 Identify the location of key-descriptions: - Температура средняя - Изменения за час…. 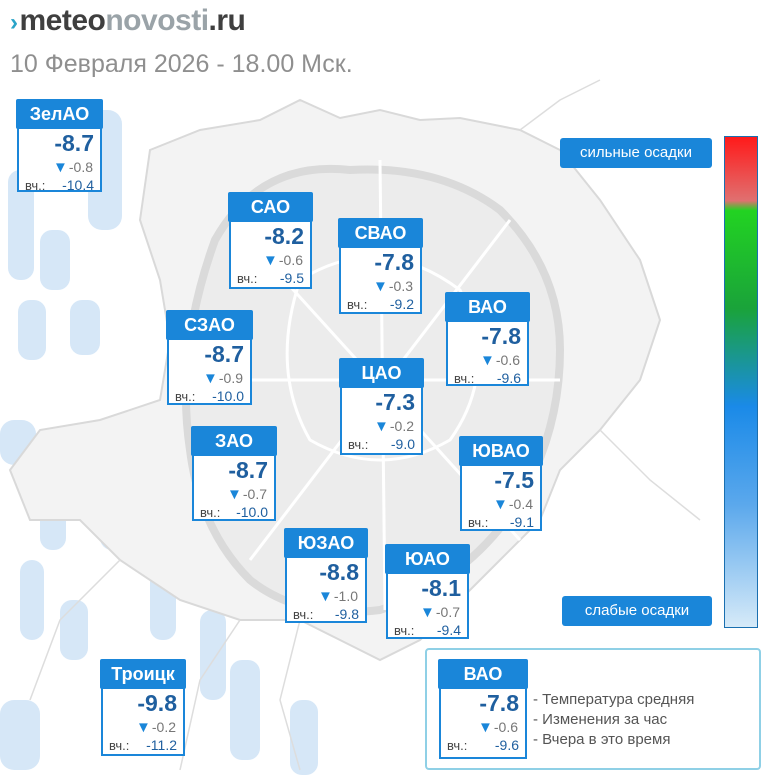
(613, 720).